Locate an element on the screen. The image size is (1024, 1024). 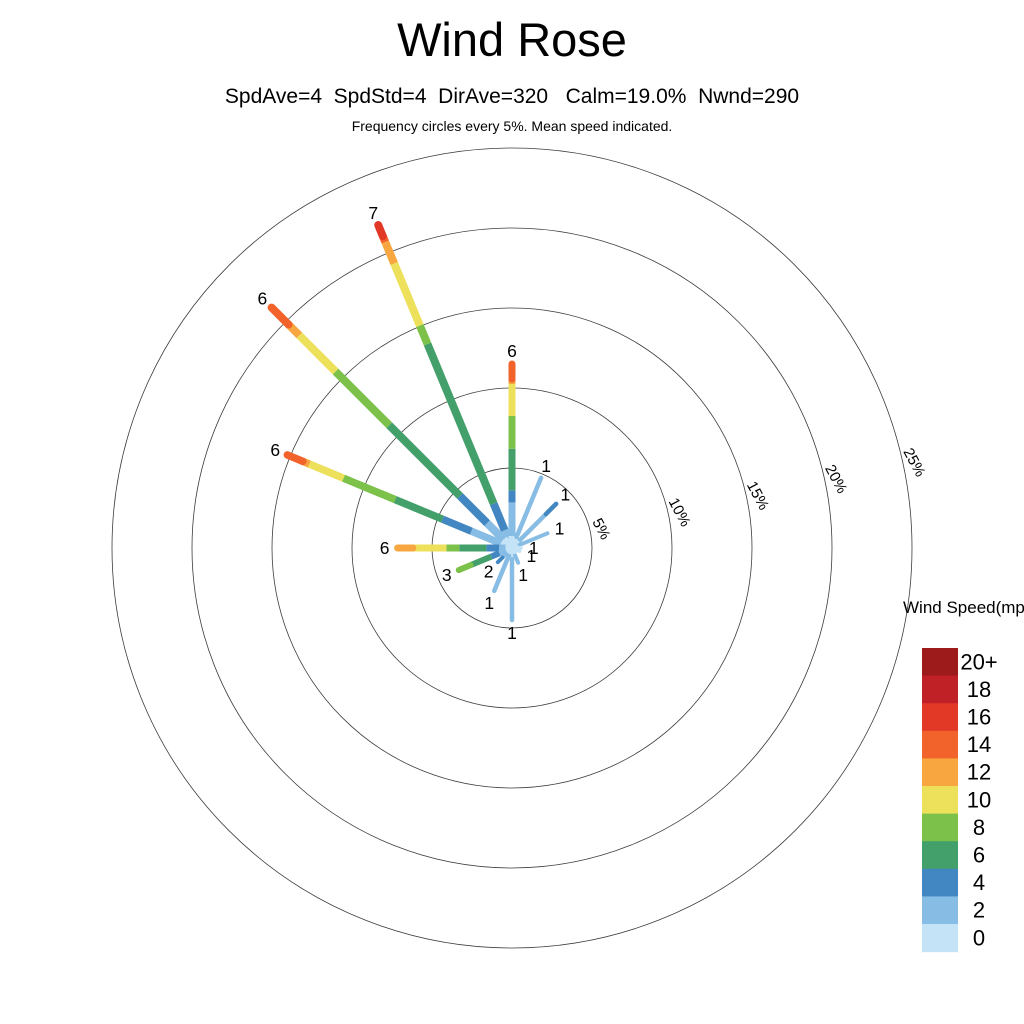
frequency-ring-label: 10% is located at coordinates (679, 512).